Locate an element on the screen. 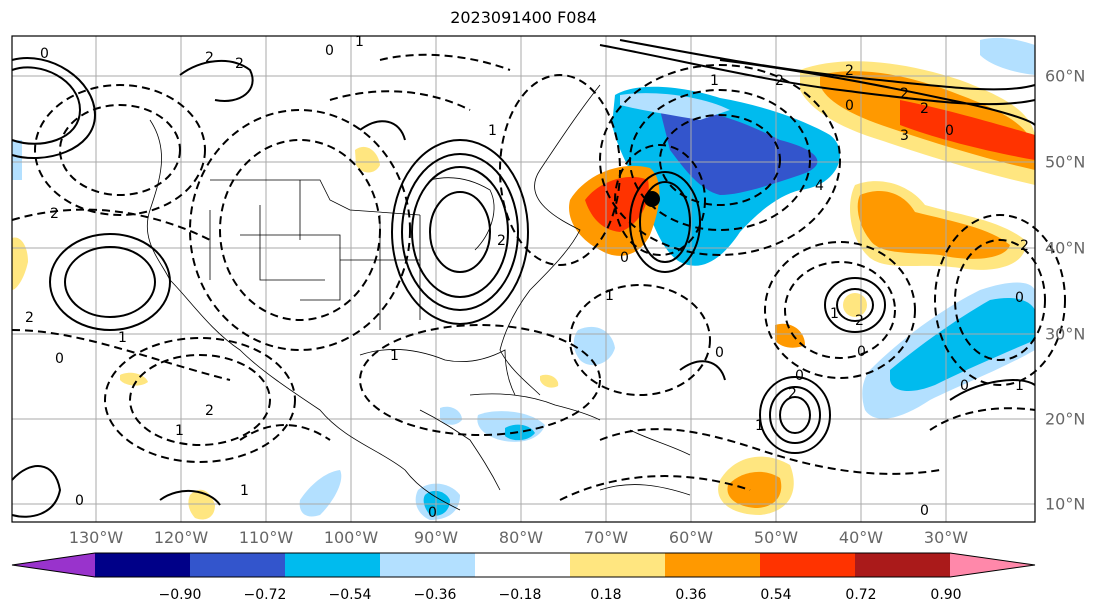 The width and height of the screenshot is (1105, 615). longitude-label: 100°W is located at coordinates (351, 537).